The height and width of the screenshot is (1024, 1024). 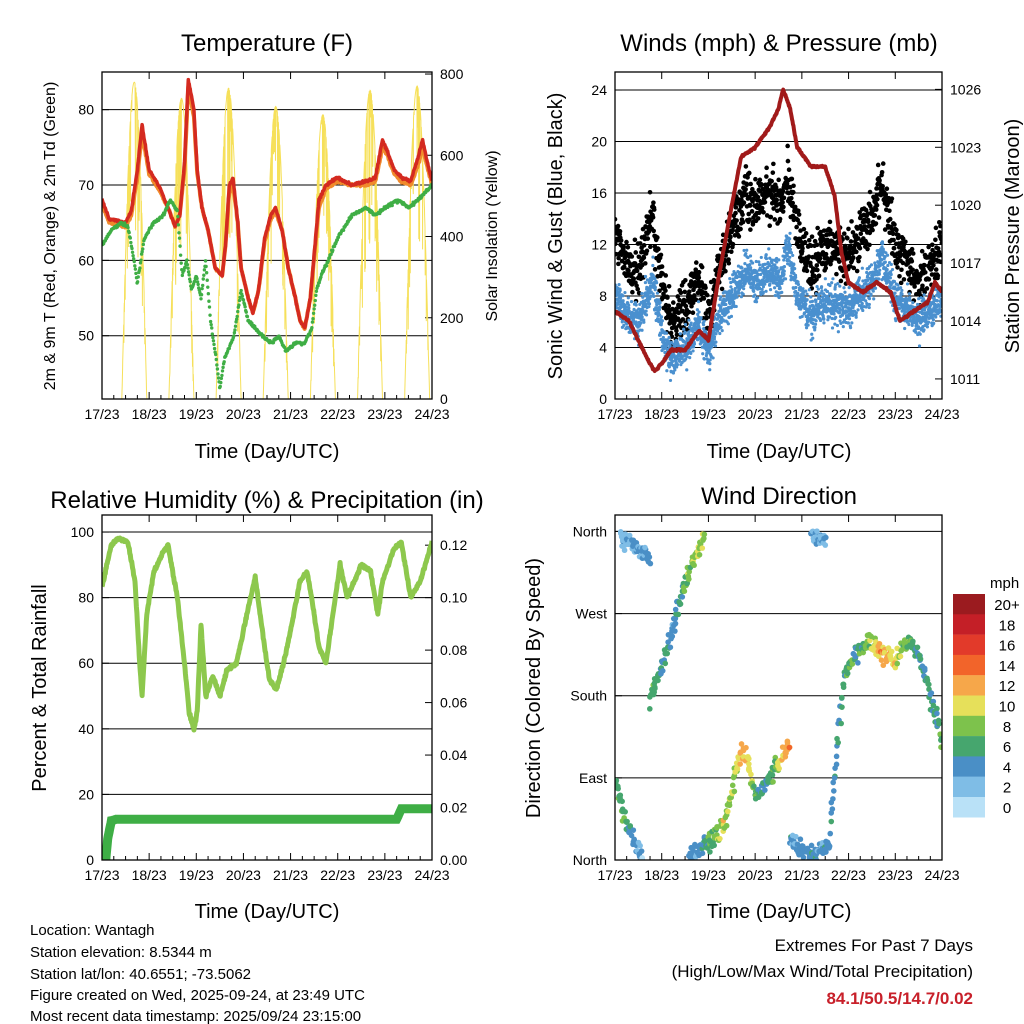 What do you see at coordinates (778, 235) in the screenshot?
I see `plot-area` at bounding box center [778, 235].